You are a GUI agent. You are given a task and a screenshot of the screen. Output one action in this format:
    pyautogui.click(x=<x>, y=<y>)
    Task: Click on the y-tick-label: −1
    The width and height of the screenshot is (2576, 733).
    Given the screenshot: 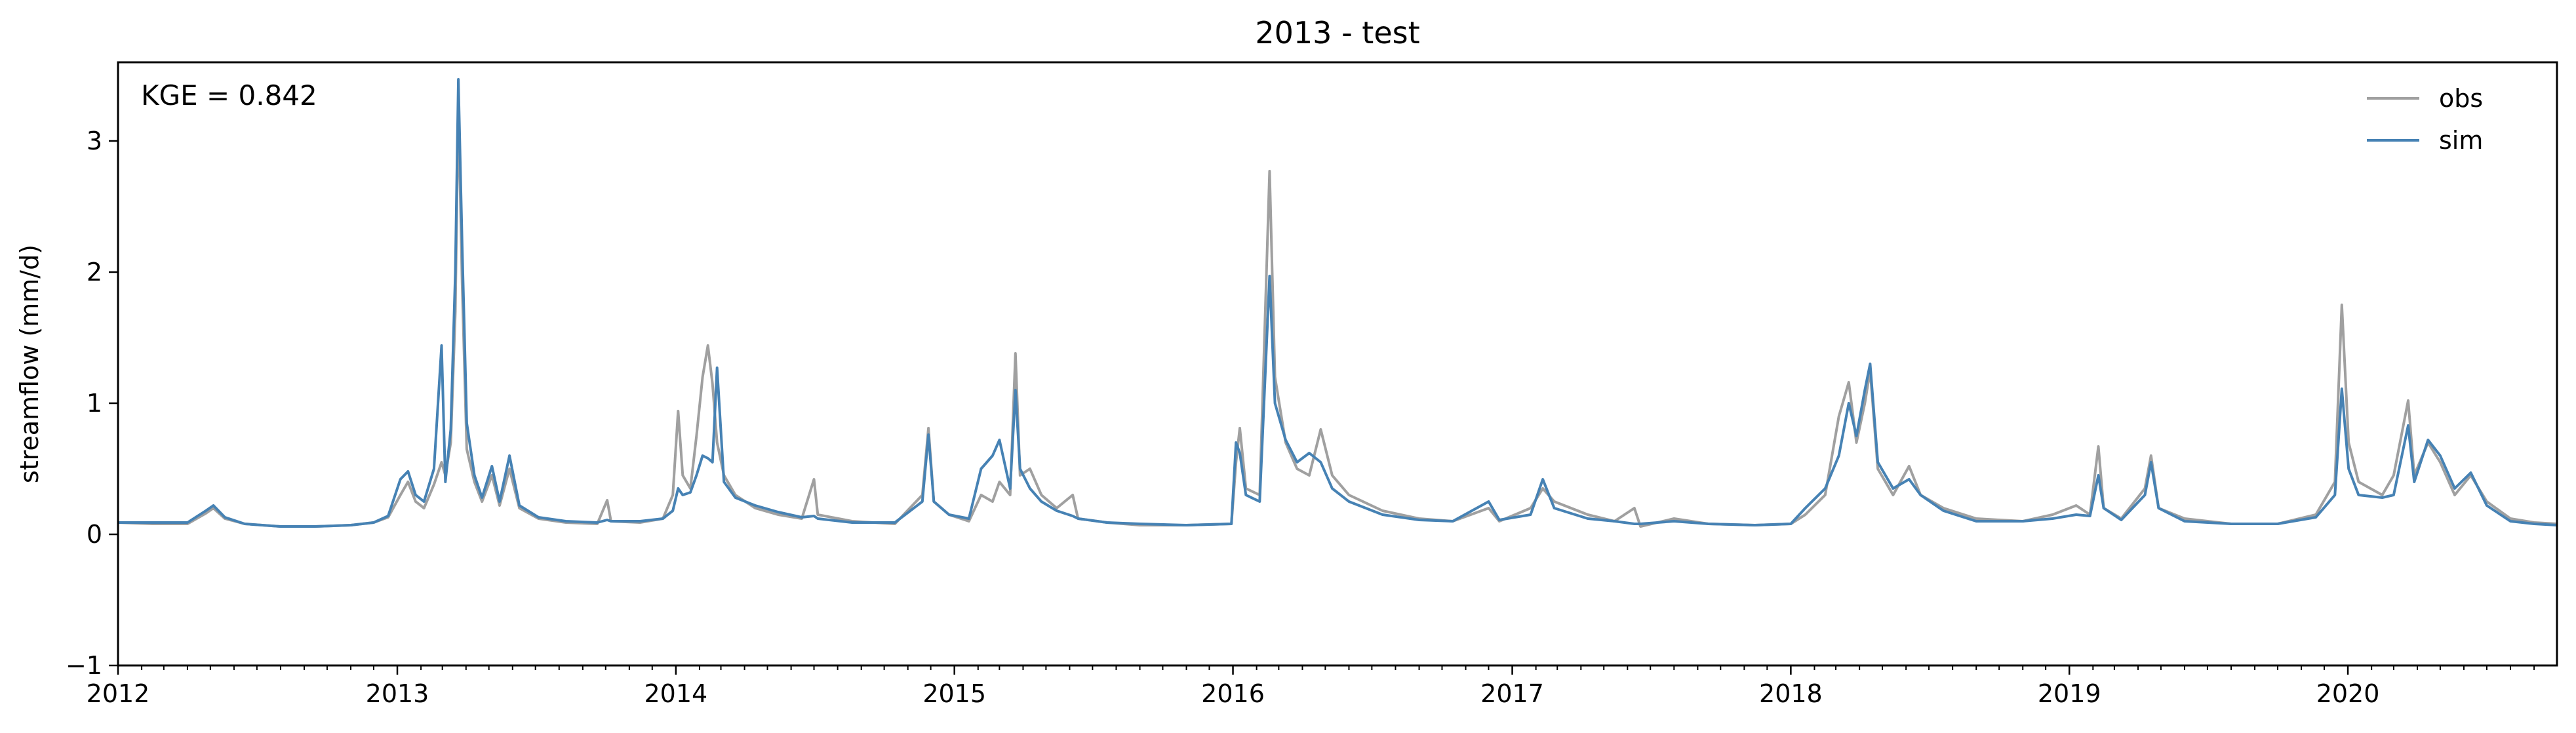 What is the action you would take?
    pyautogui.click(x=84, y=665)
    